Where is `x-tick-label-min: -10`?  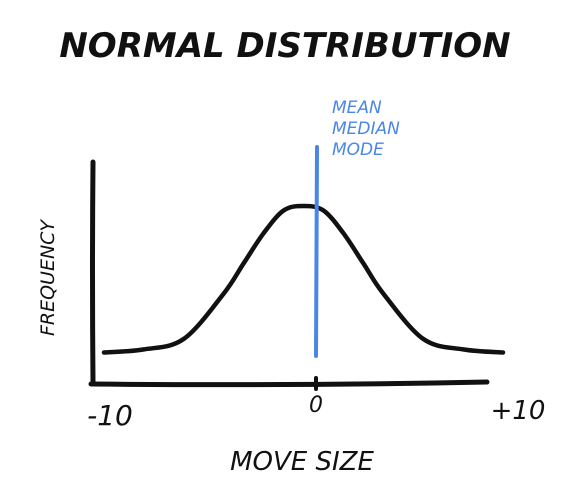
x-tick-label-min: -10 is located at coordinates (110, 415).